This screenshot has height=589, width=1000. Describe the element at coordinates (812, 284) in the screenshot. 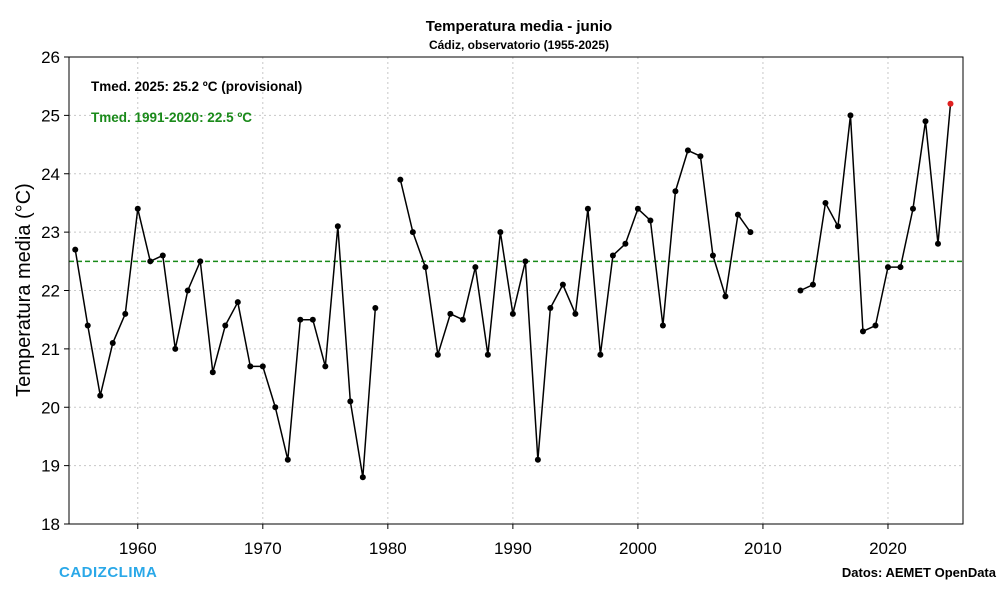

I see `data-point-2014` at that location.